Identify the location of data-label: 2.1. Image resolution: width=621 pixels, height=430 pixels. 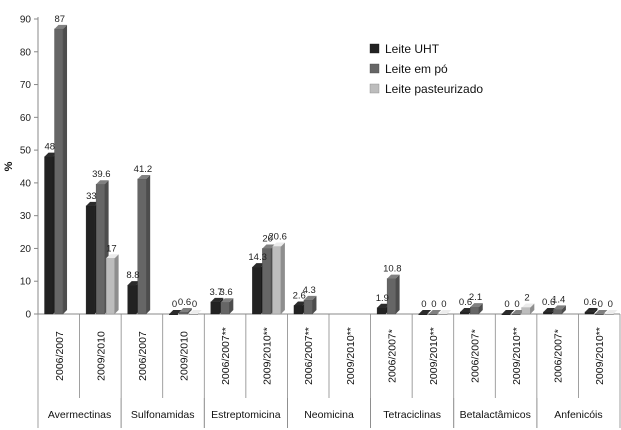
(475, 297).